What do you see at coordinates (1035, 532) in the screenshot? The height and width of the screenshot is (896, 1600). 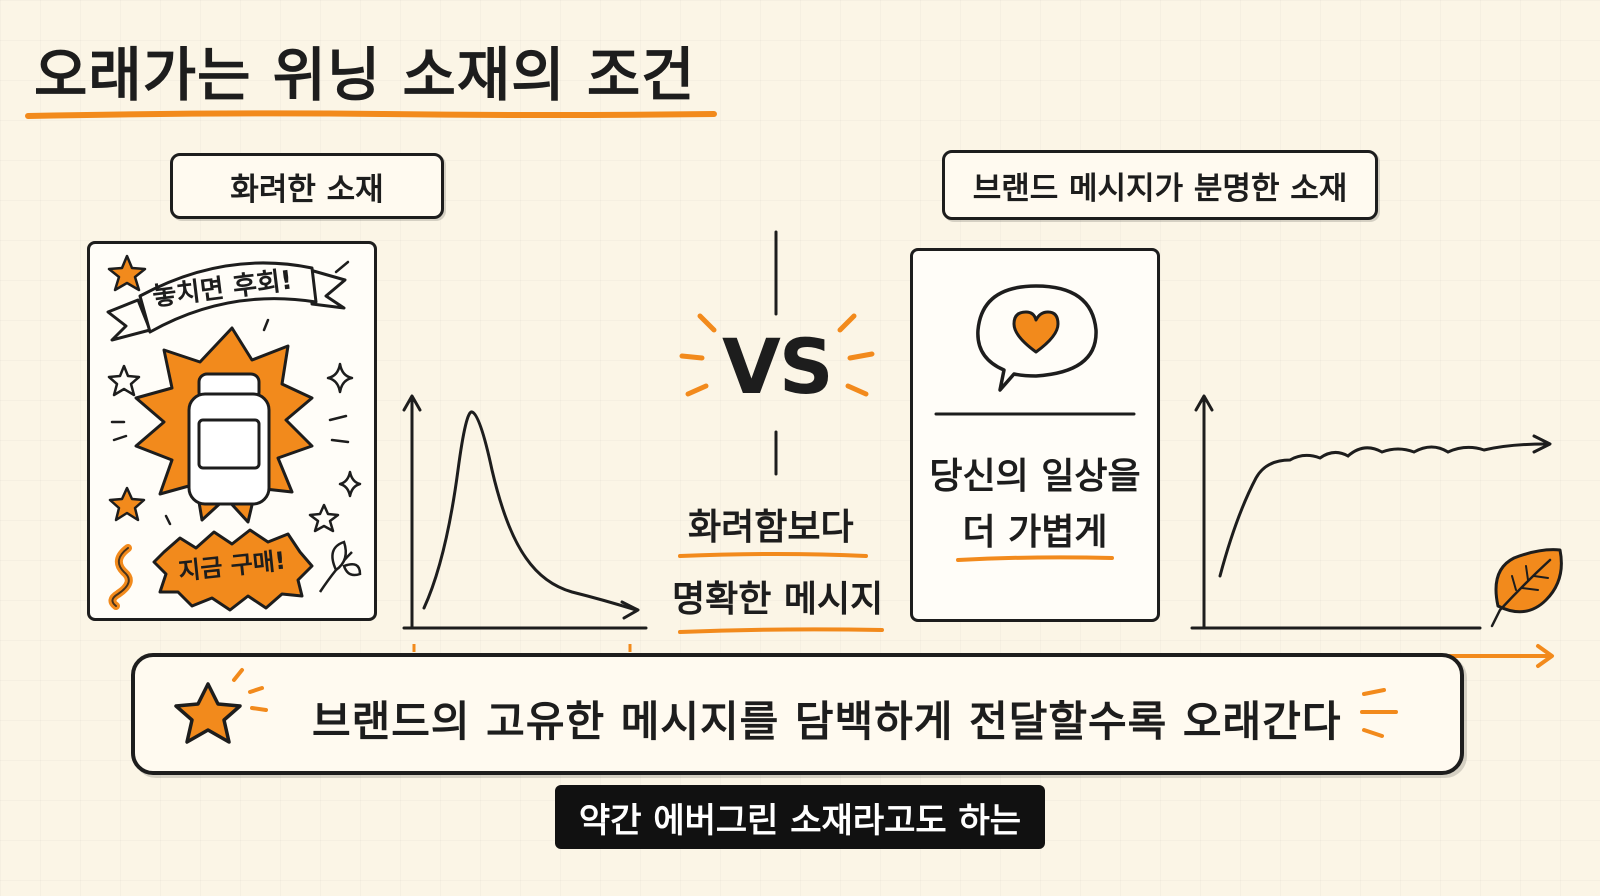 I see `brand-message-line2: 더 가볍게` at bounding box center [1035, 532].